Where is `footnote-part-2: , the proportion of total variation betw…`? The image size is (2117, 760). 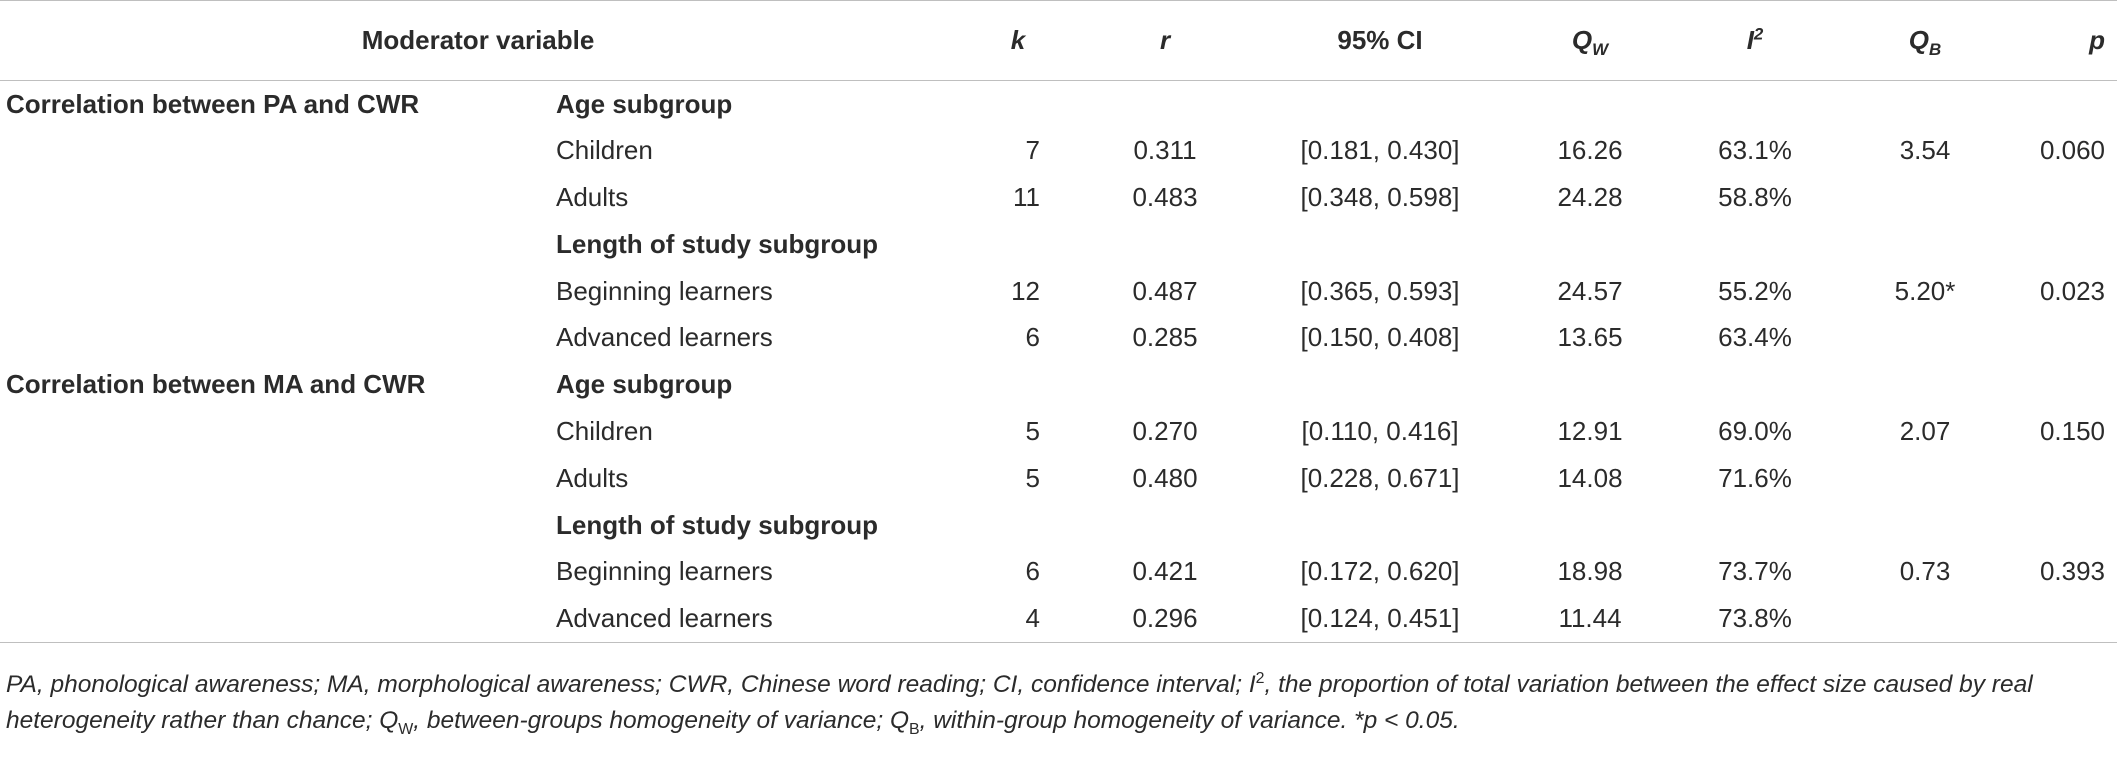 footnote-part-2: , the proportion of total variation betw… is located at coordinates (1019, 702).